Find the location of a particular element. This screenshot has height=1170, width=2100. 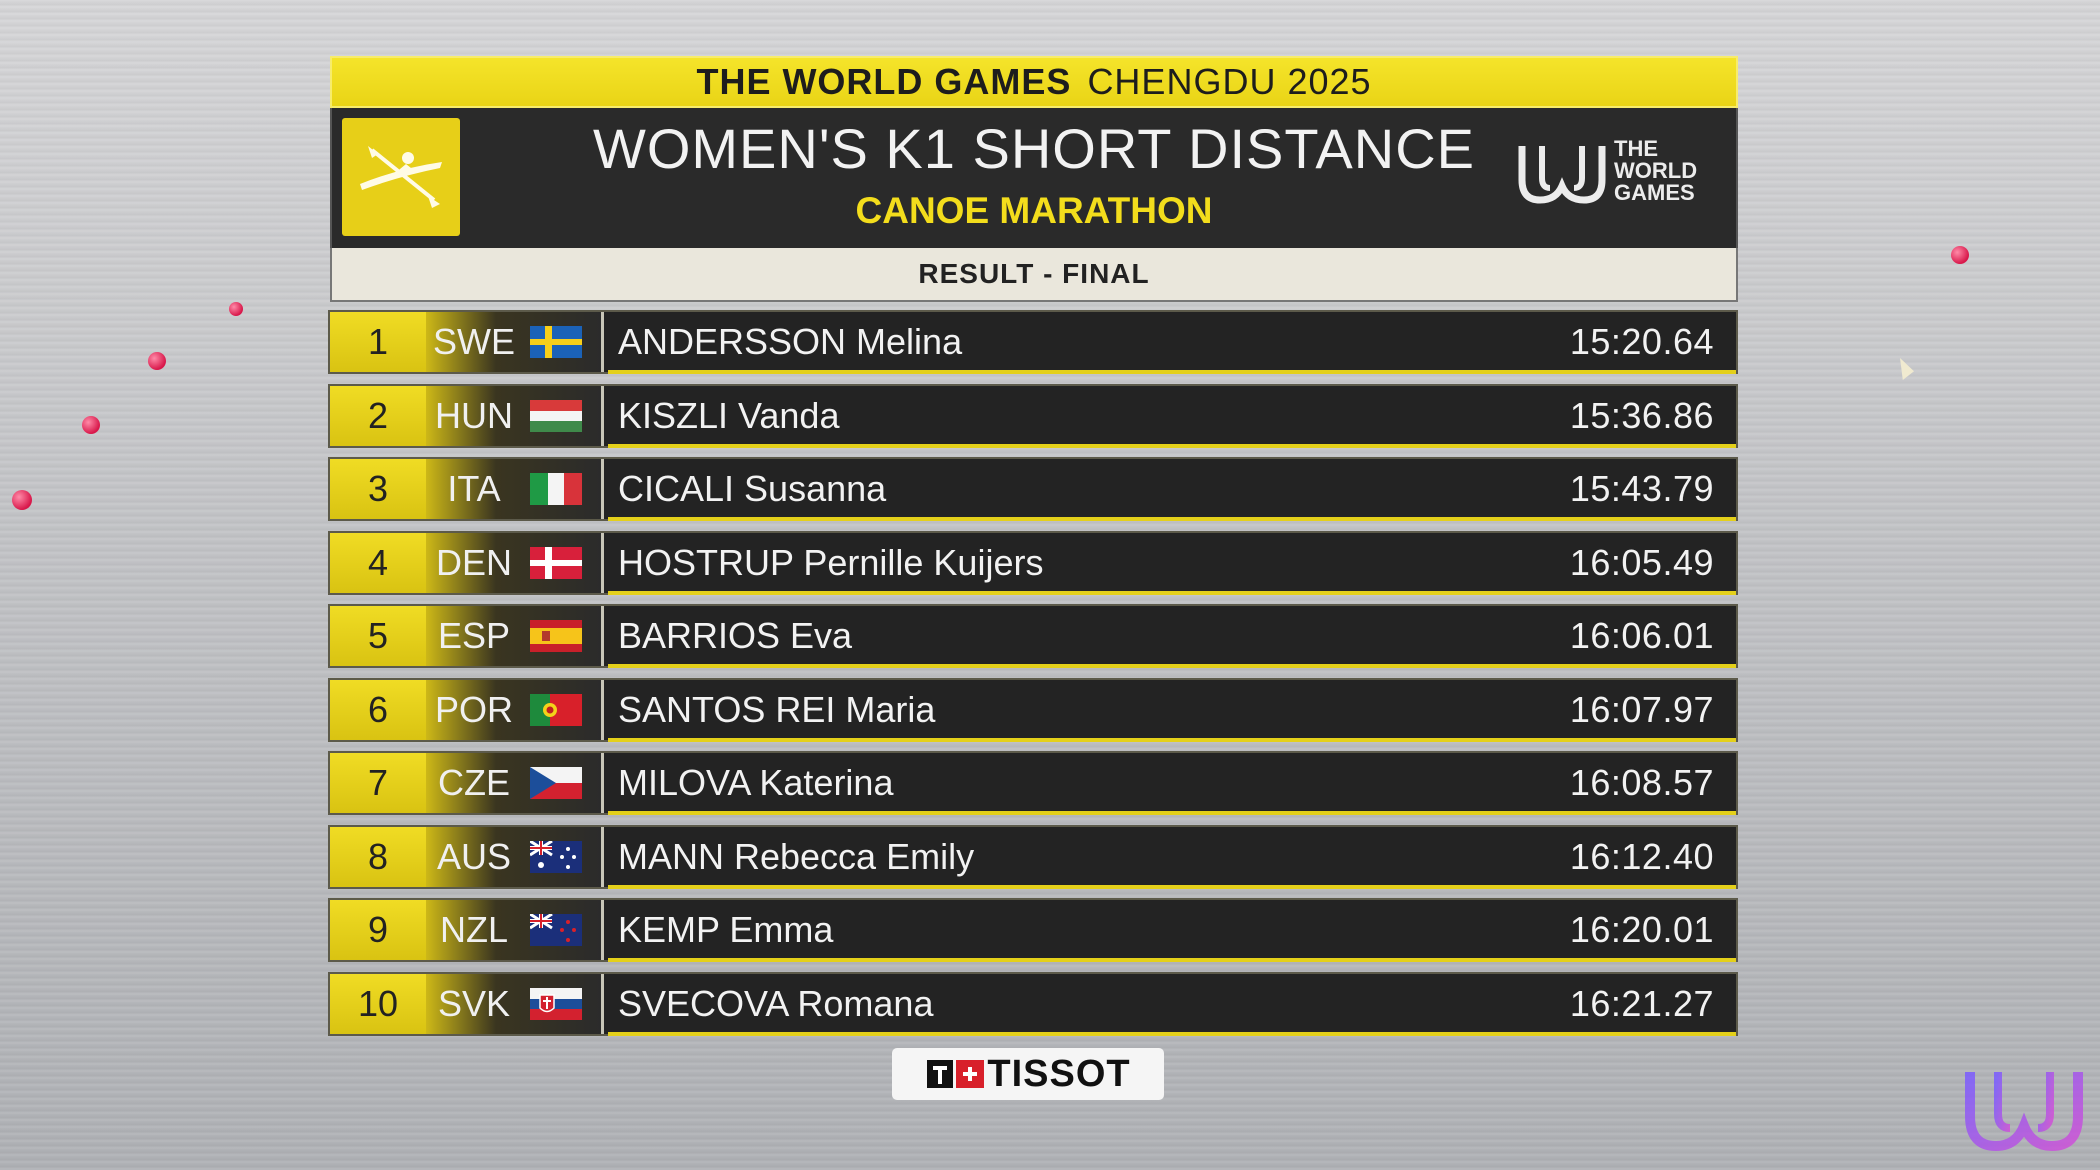

result-row: 6 POR SANTOS REI Maria 16:07.97 is located at coordinates (1033, 709).